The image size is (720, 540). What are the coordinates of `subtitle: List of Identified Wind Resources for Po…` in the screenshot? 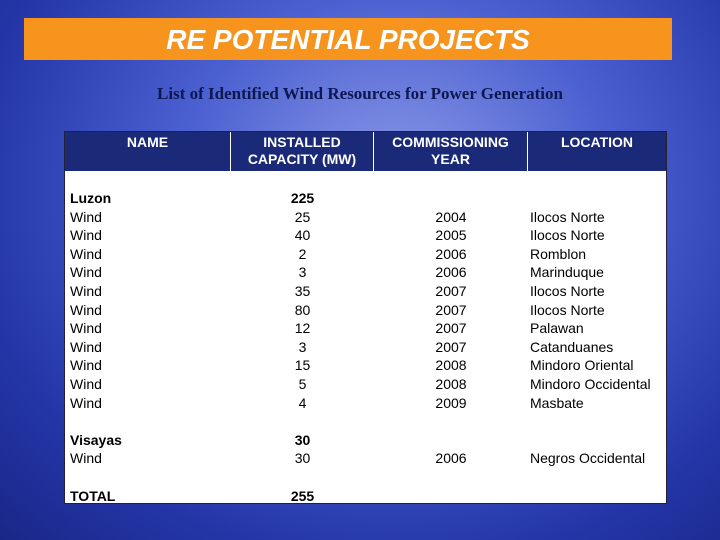 It's located at (360, 93).